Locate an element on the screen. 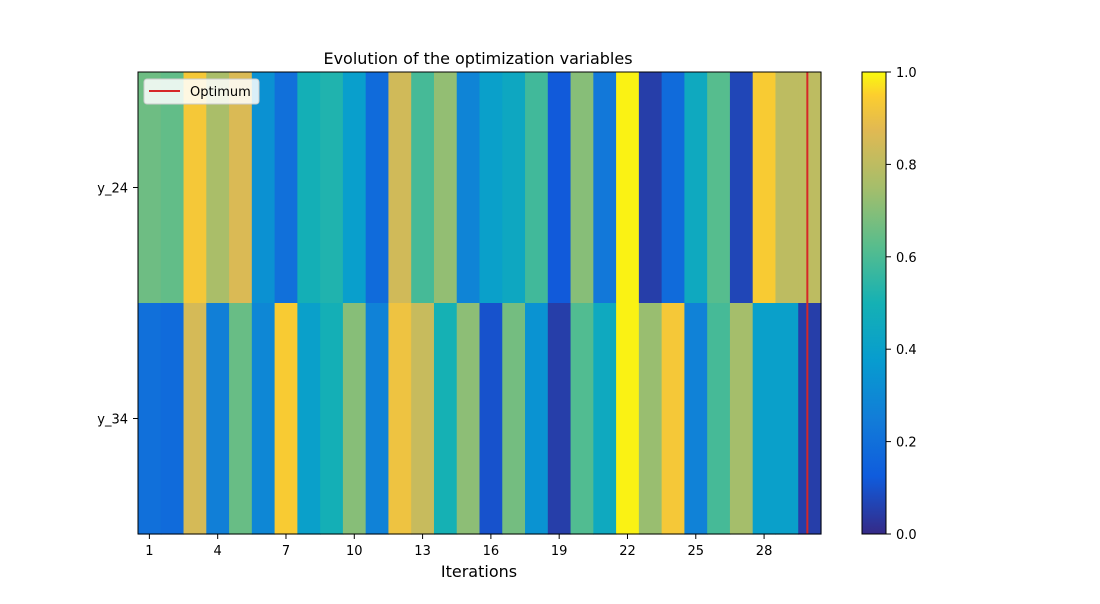  x-tick-label: 25 is located at coordinates (696, 551).